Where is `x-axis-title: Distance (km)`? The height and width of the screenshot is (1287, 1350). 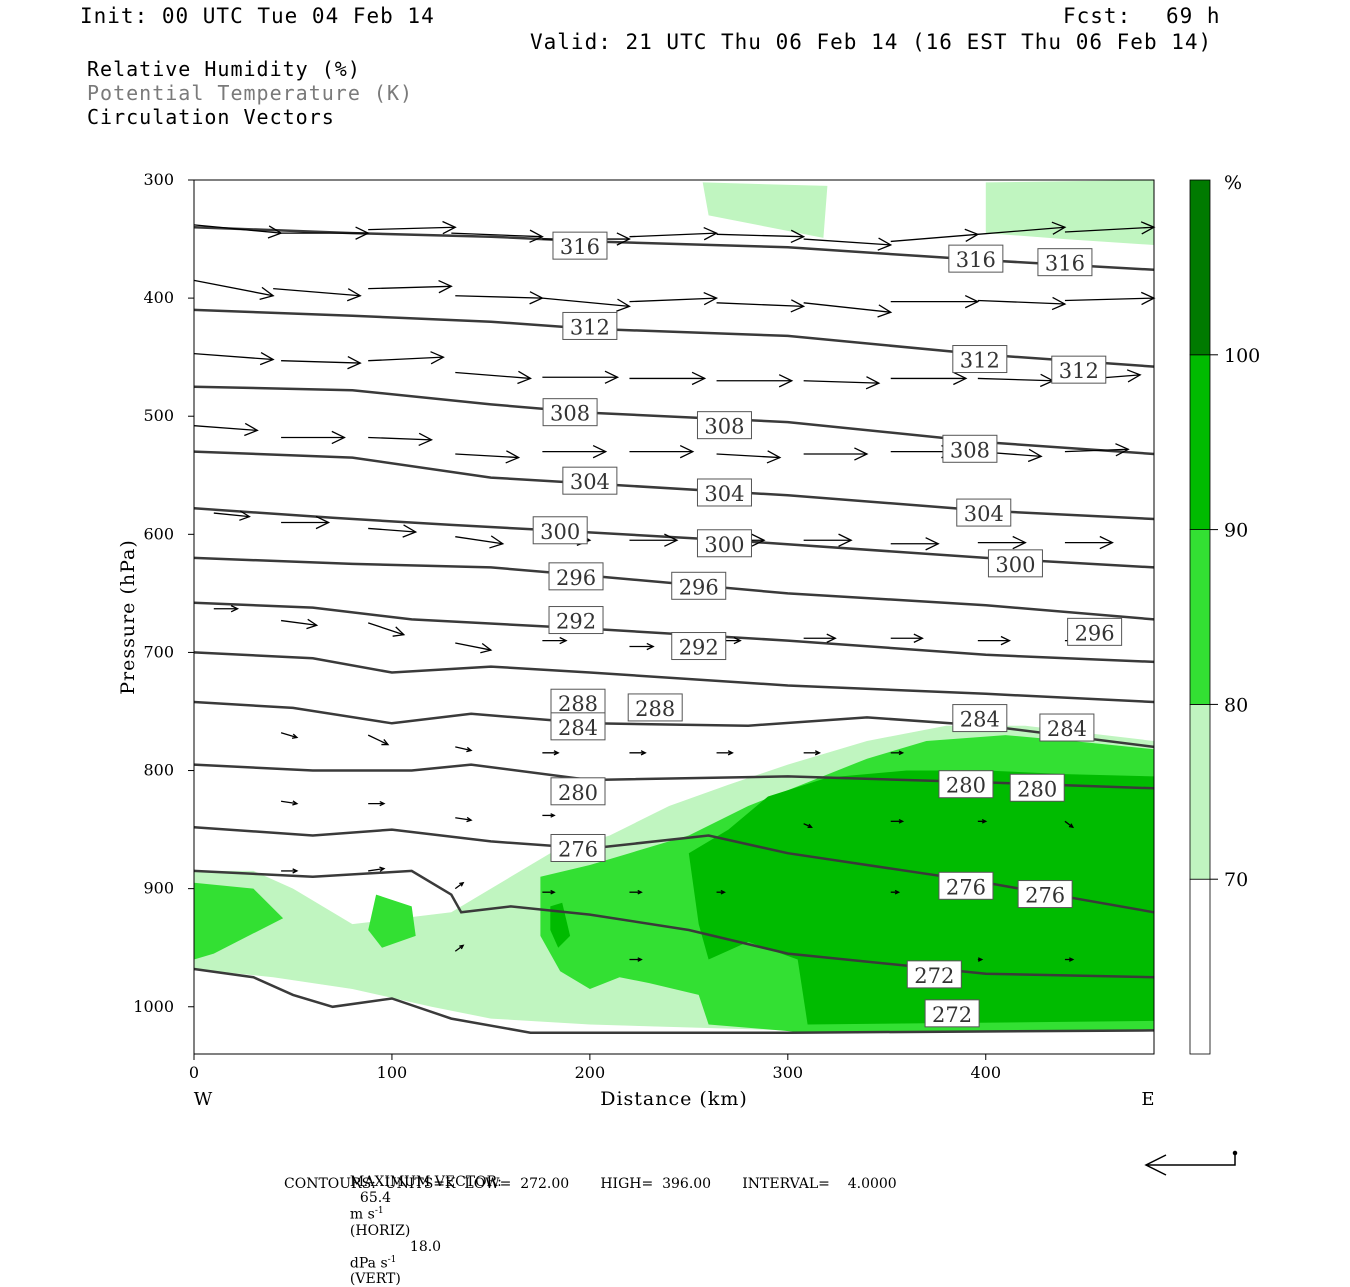 x-axis-title: Distance (km) is located at coordinates (674, 1099).